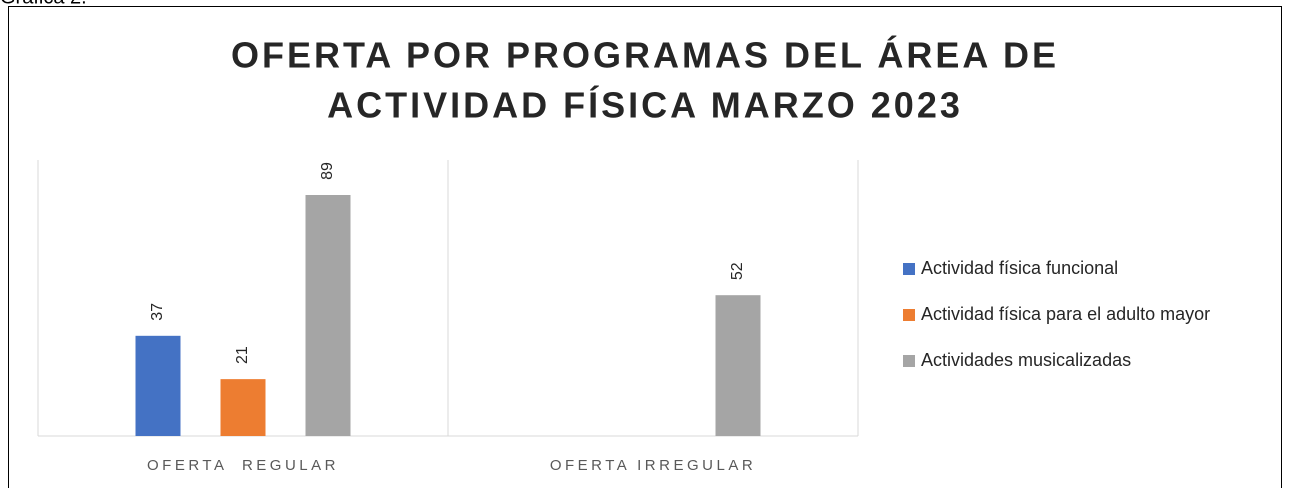  Describe the element at coordinates (1065, 314) in the screenshot. I see `legend-label: Actividad física para el adulto mayor` at that location.